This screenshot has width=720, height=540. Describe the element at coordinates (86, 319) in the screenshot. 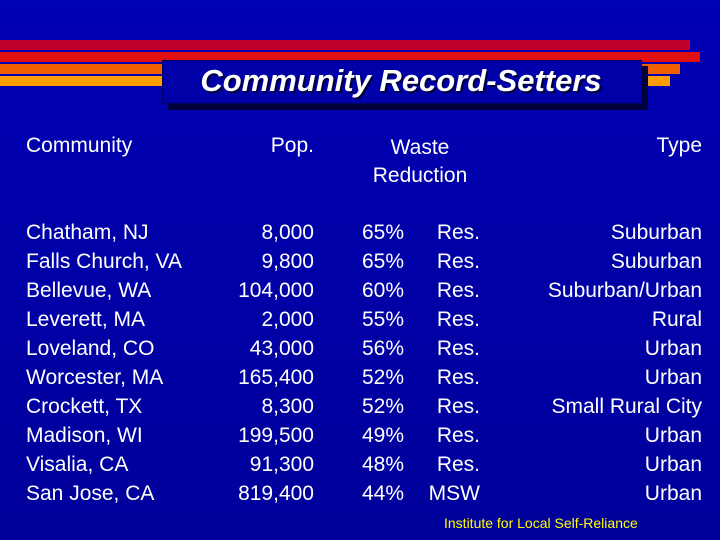

I see `cell-community: Leverett, MA` at that location.